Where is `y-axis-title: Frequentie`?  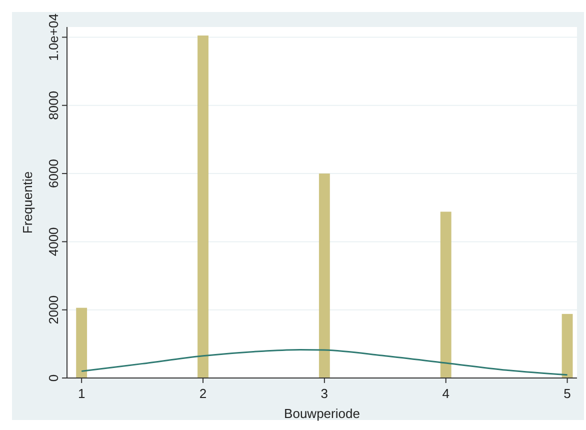 y-axis-title: Frequentie is located at coordinates (27, 202).